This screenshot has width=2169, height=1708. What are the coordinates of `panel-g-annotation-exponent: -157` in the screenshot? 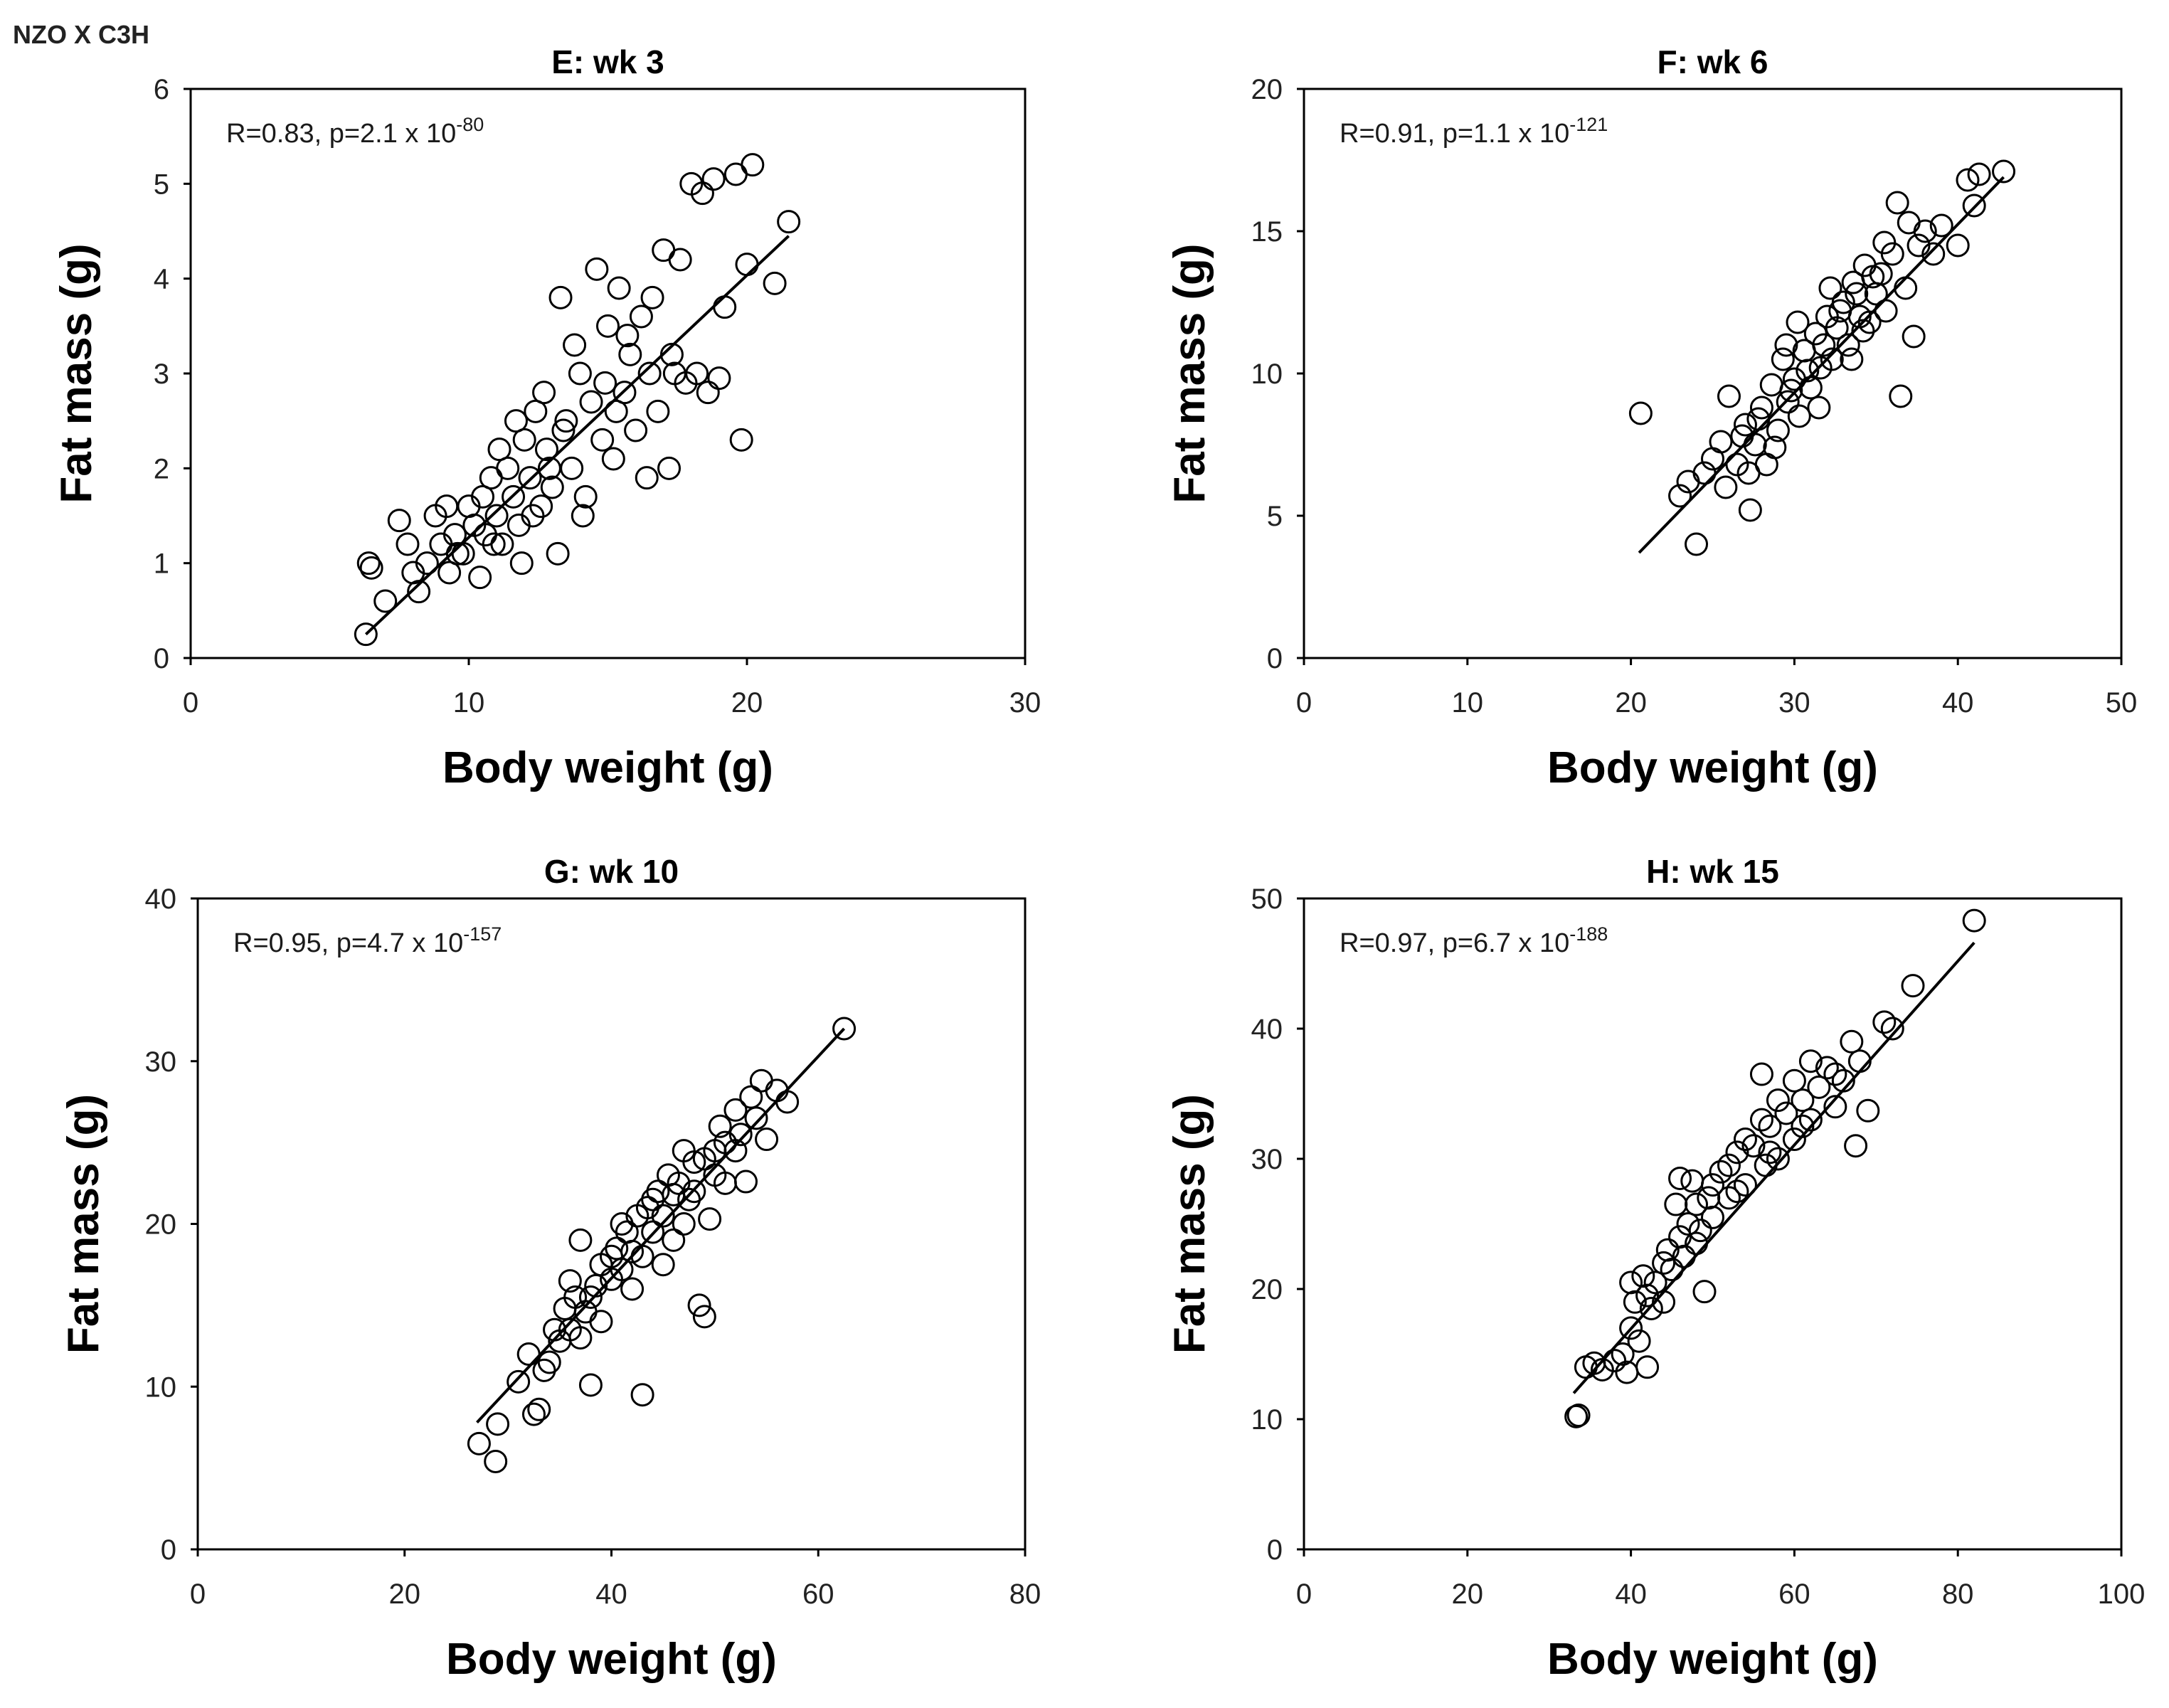 It's located at (482, 934).